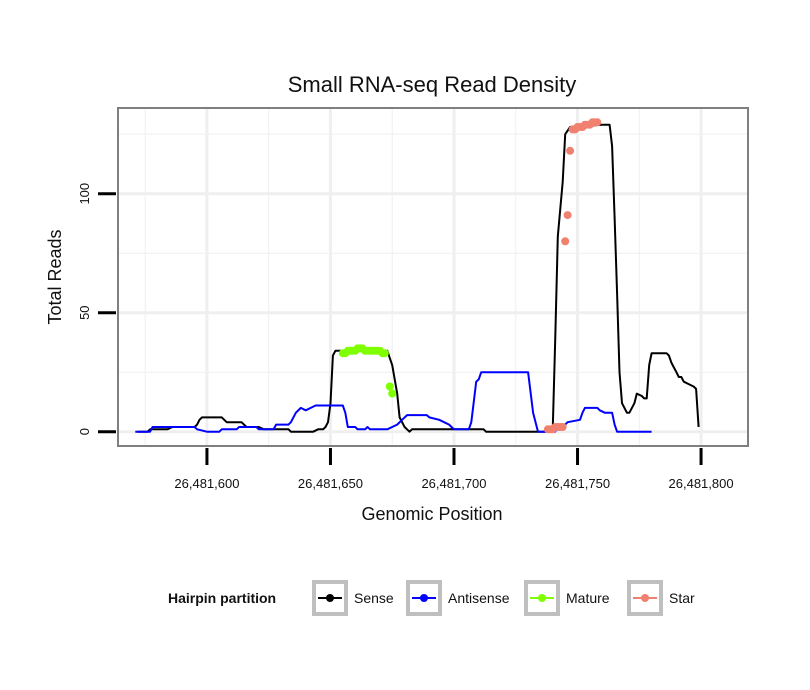  I want to click on y-tick-label: 0, so click(84, 431).